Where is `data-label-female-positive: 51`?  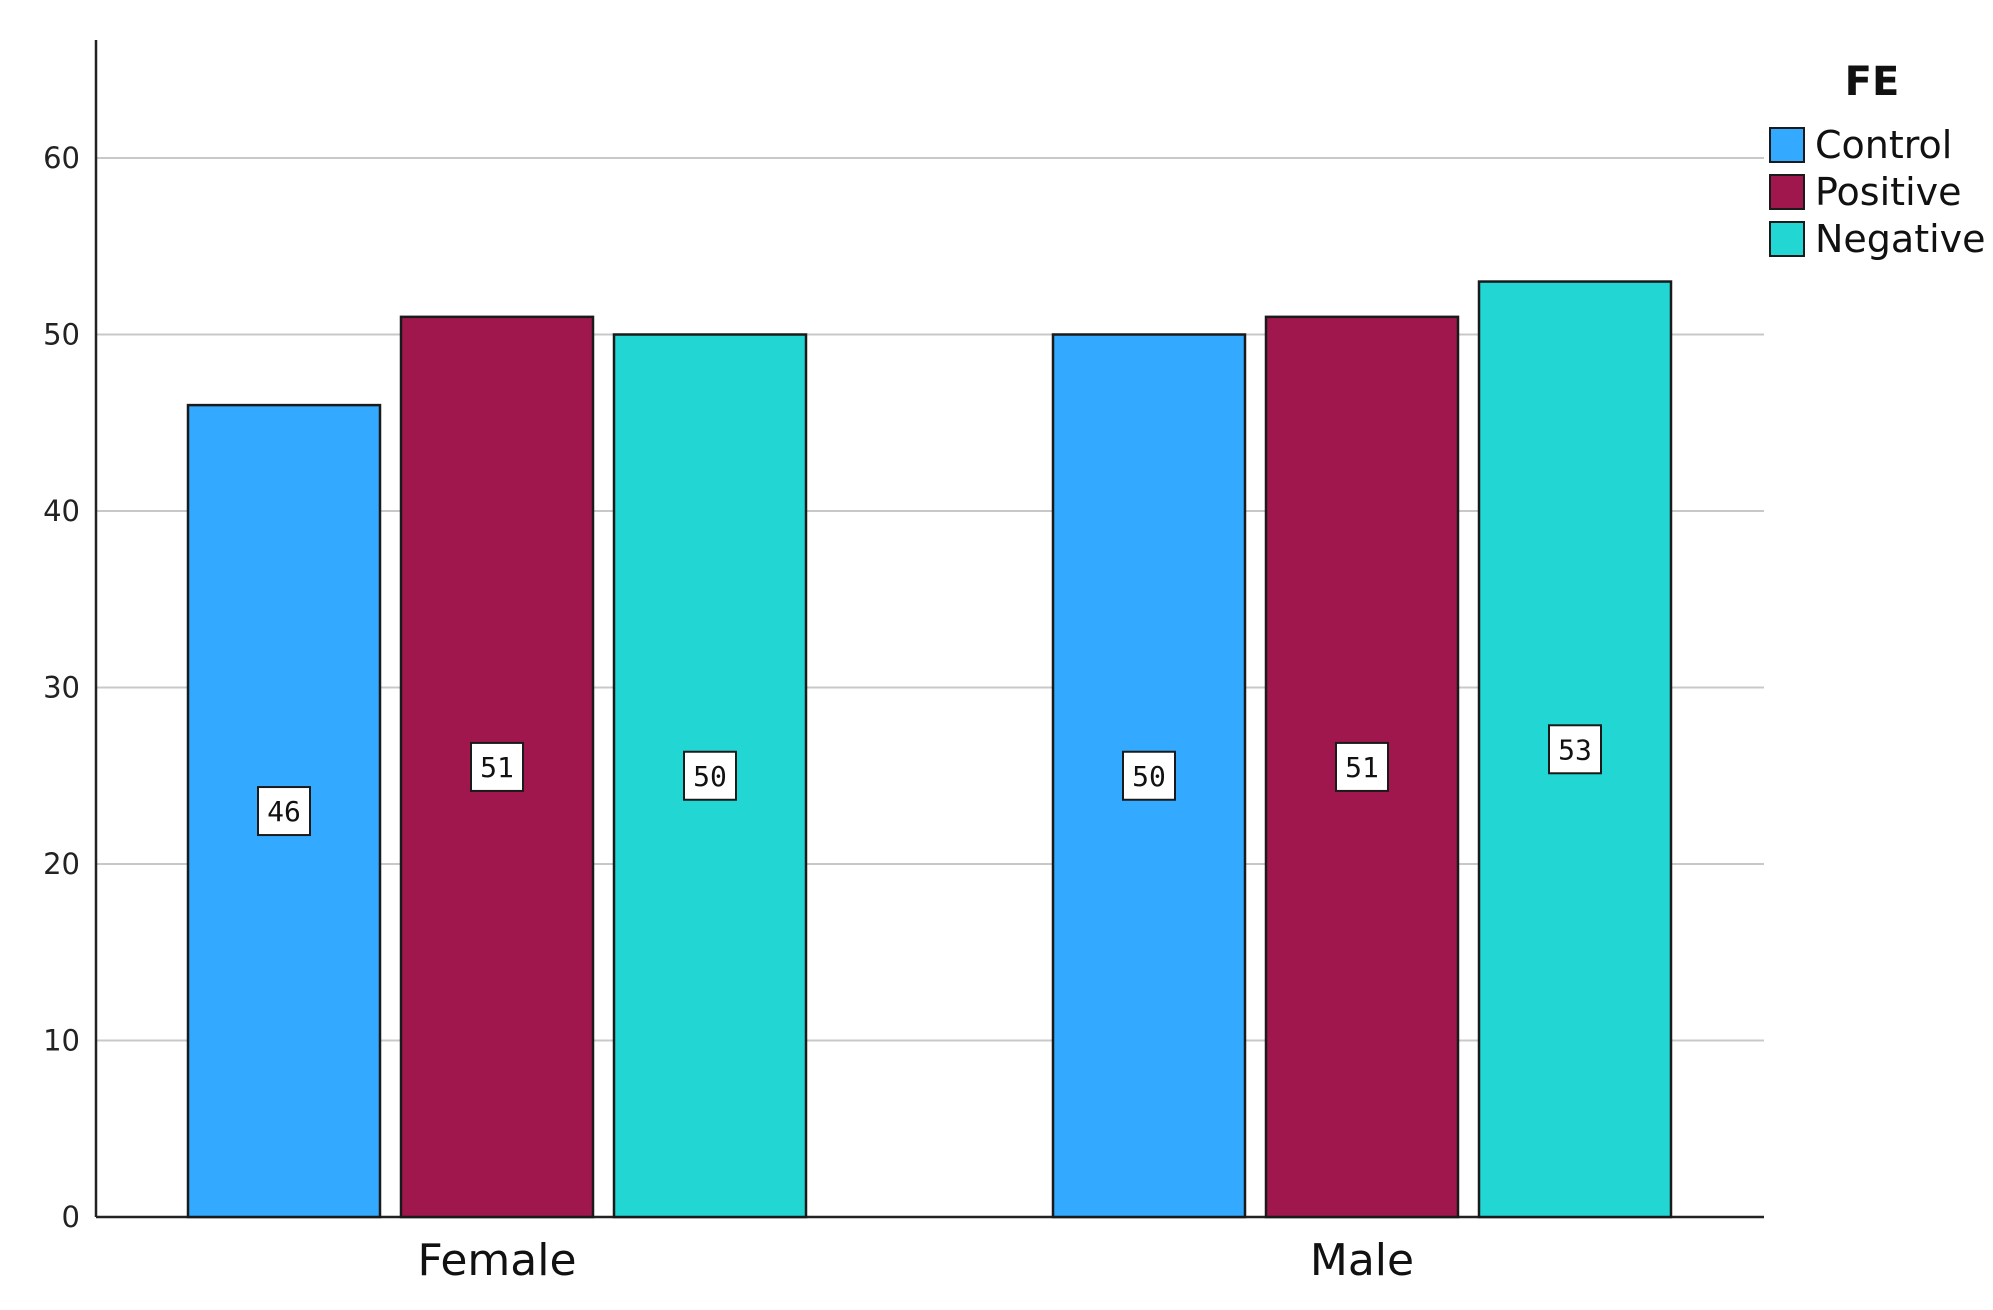 data-label-female-positive: 51 is located at coordinates (497, 767).